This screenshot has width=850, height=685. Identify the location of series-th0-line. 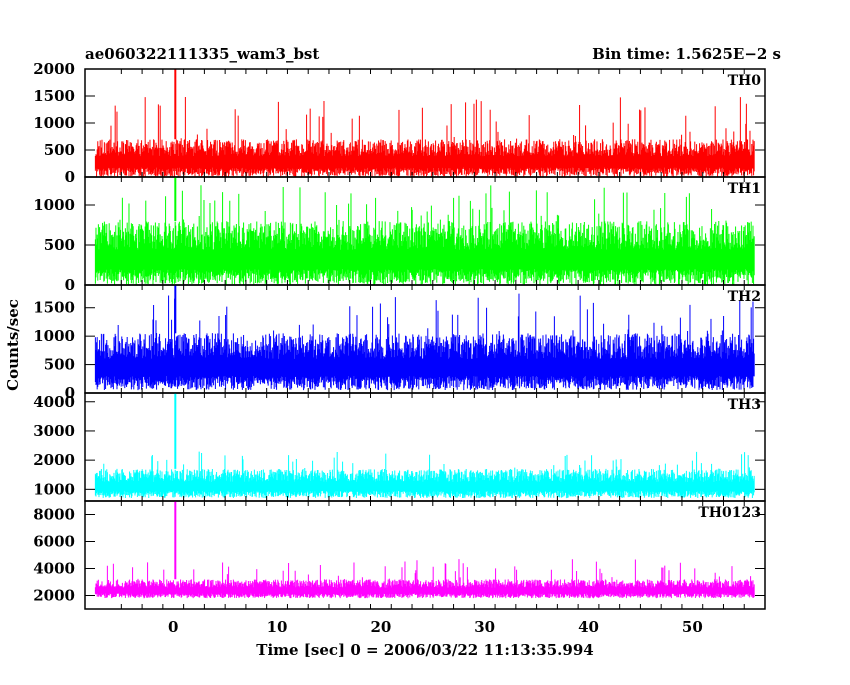
(424, 136).